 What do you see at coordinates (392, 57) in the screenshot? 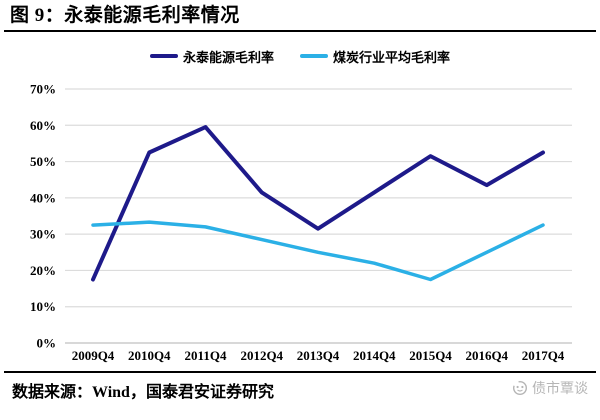
I see `legend-label-coal-industry: 煤炭行业平均毛利率` at bounding box center [392, 57].